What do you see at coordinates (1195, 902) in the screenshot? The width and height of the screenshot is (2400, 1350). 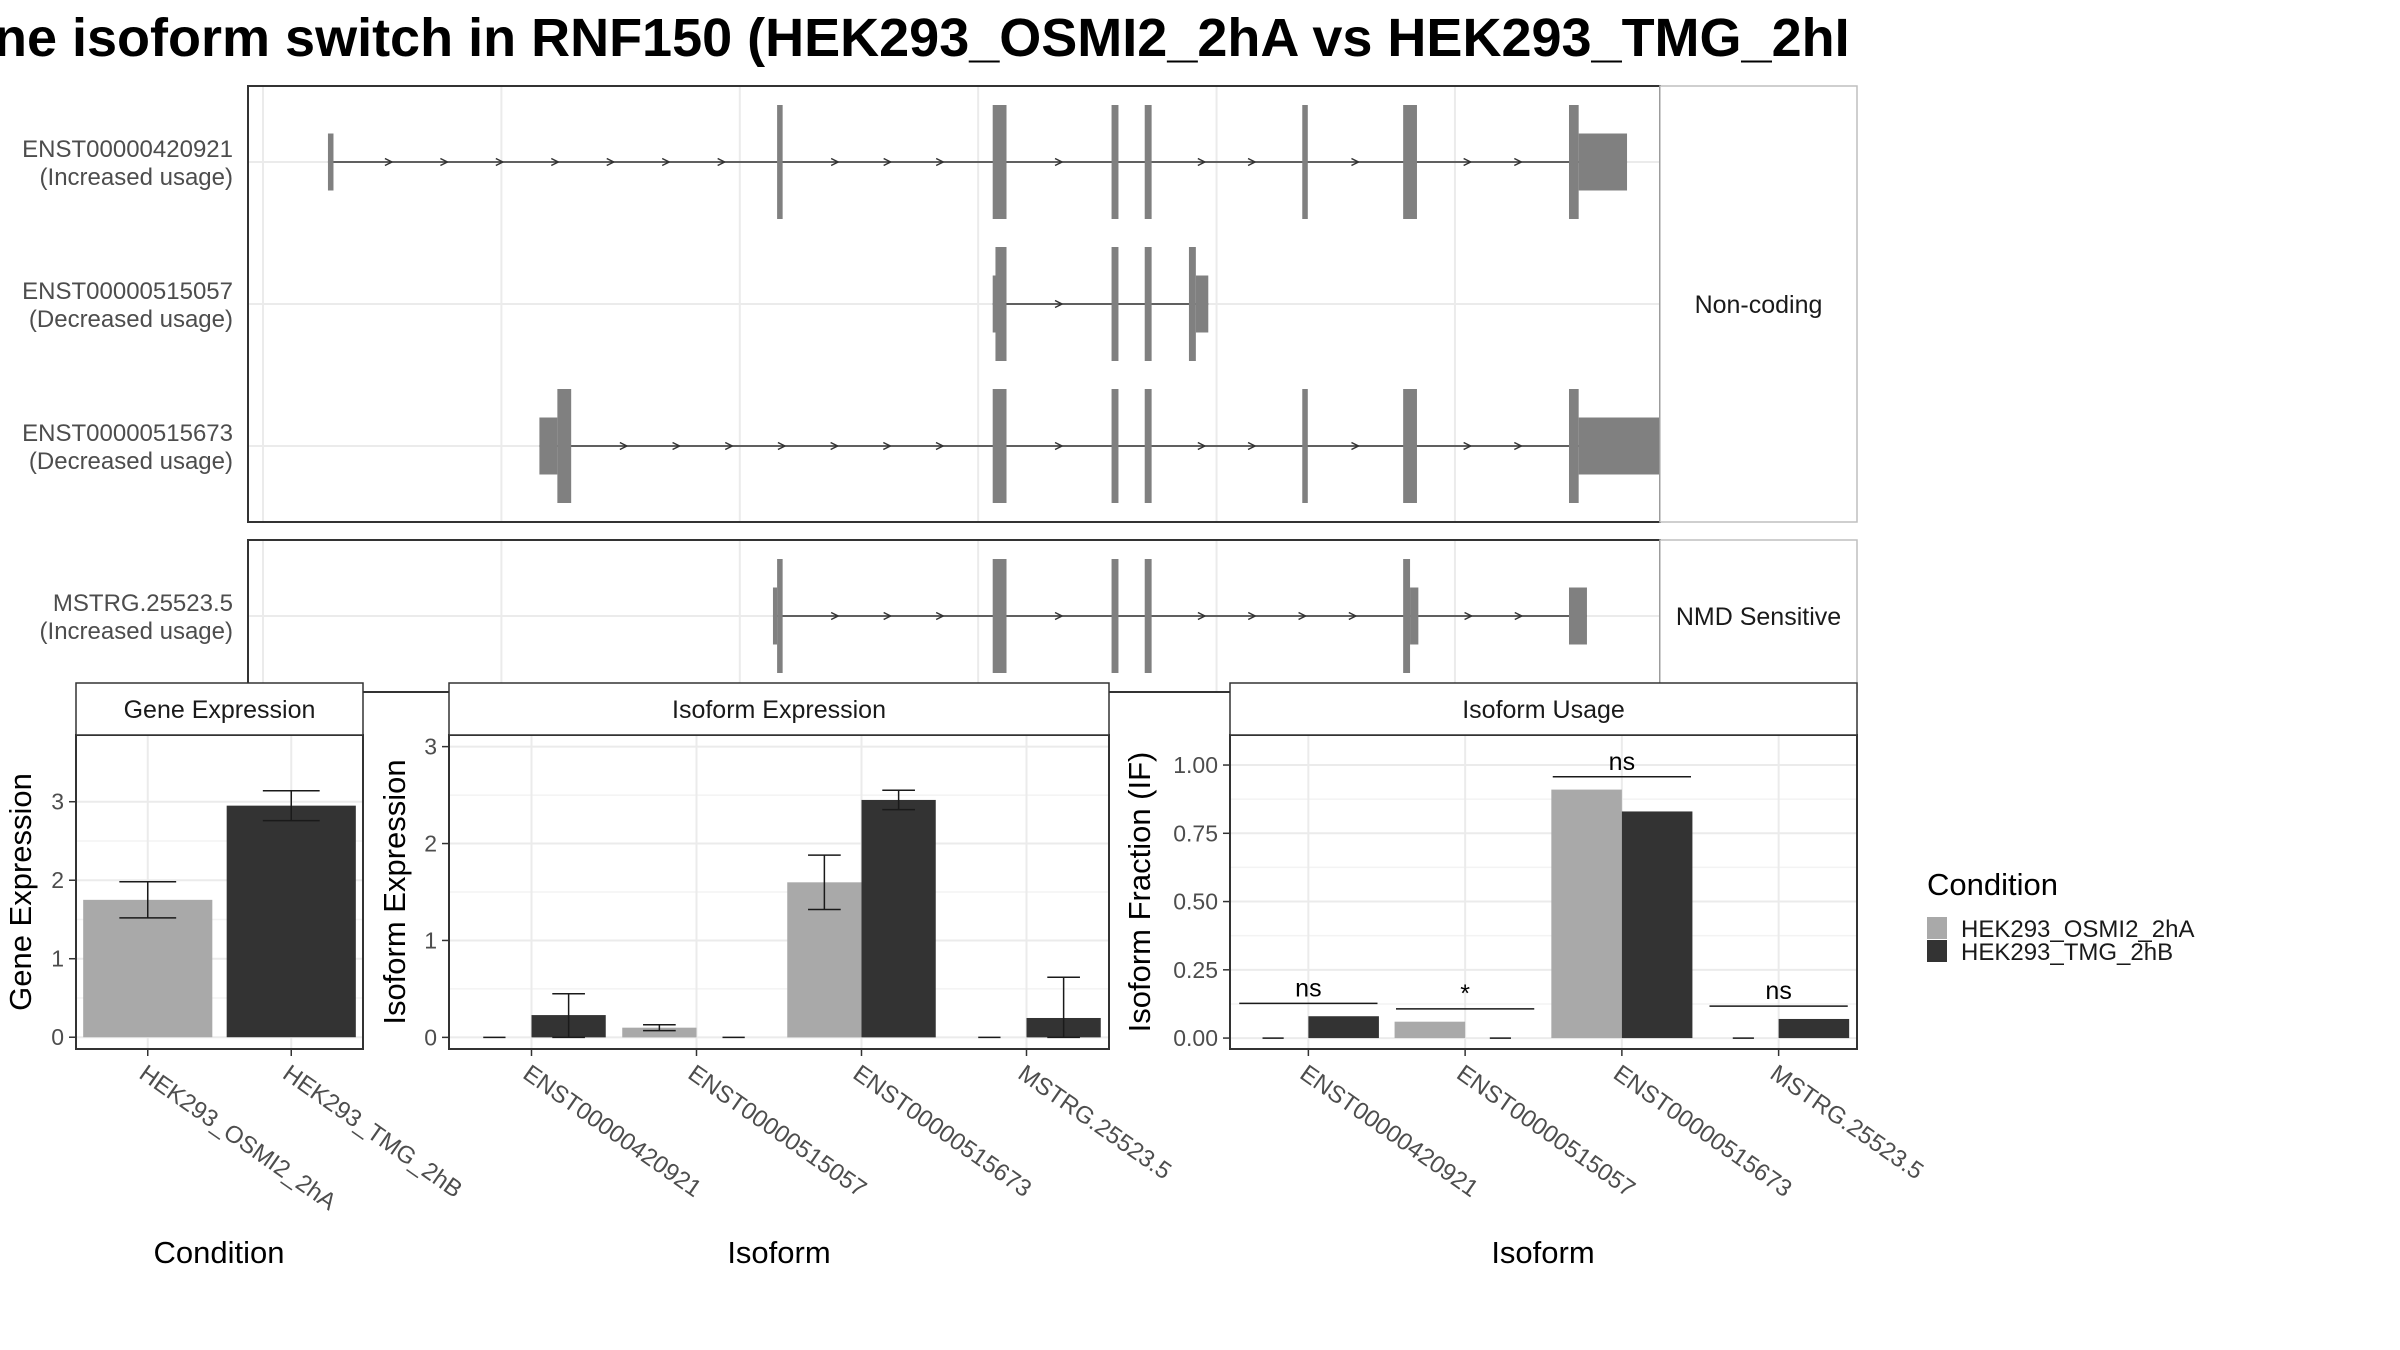 I see `y-tick-label: 0.50` at bounding box center [1195, 902].